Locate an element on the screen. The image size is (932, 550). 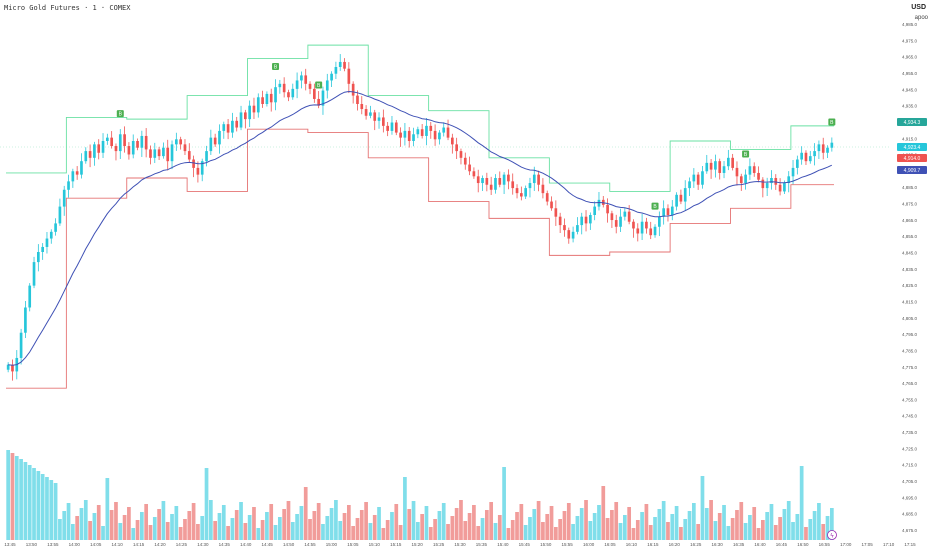
currency-label: USD is located at coordinates (918, 7).